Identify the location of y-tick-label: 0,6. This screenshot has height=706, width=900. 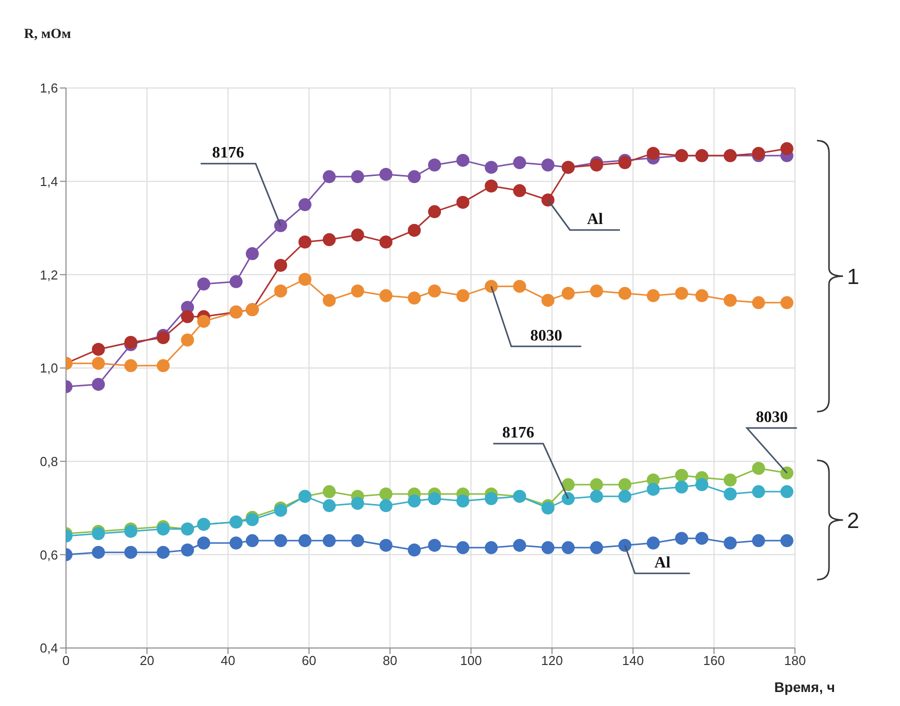
(49, 554).